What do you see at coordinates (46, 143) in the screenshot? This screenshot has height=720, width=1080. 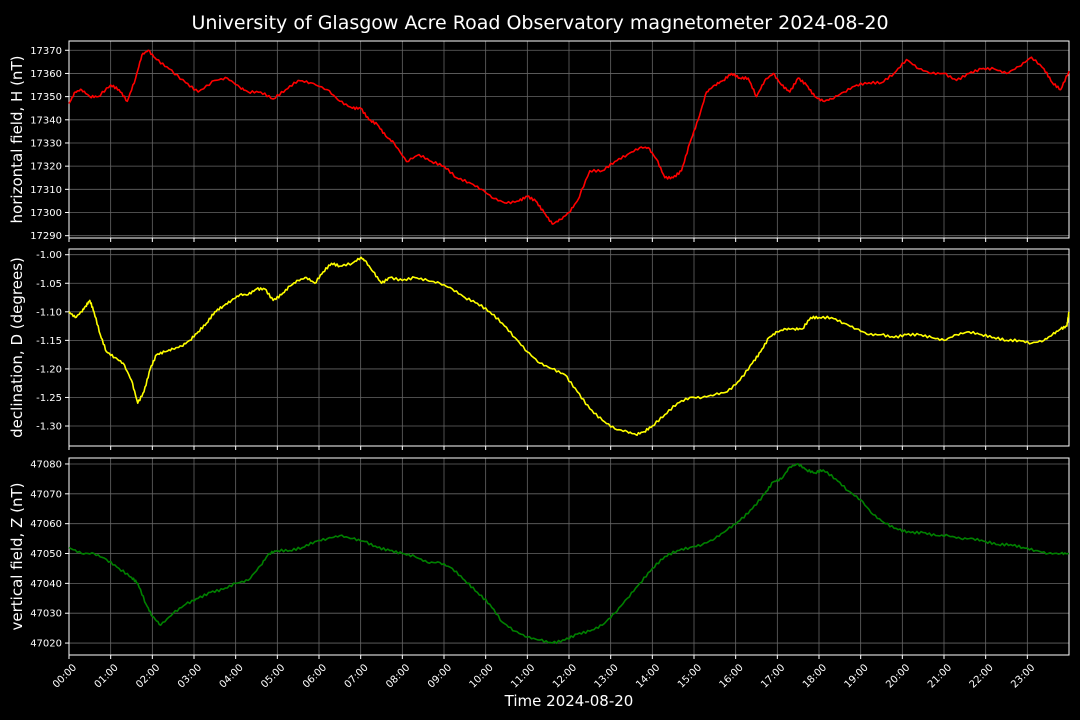 I see `y-tick-label-h: 17330` at bounding box center [46, 143].